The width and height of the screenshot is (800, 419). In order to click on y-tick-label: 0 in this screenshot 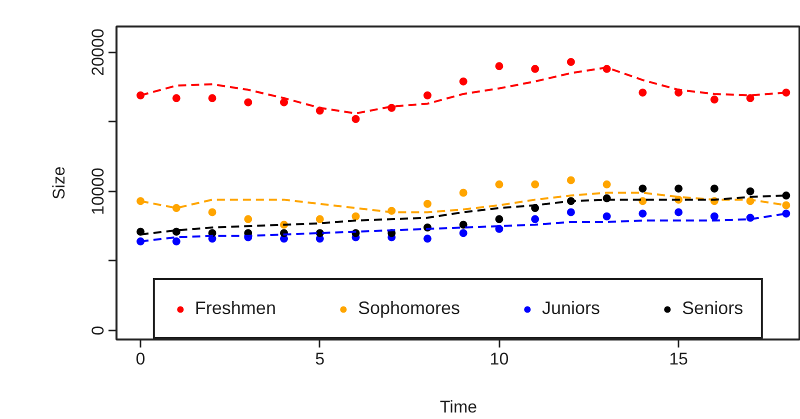, I will do `click(98, 331)`.